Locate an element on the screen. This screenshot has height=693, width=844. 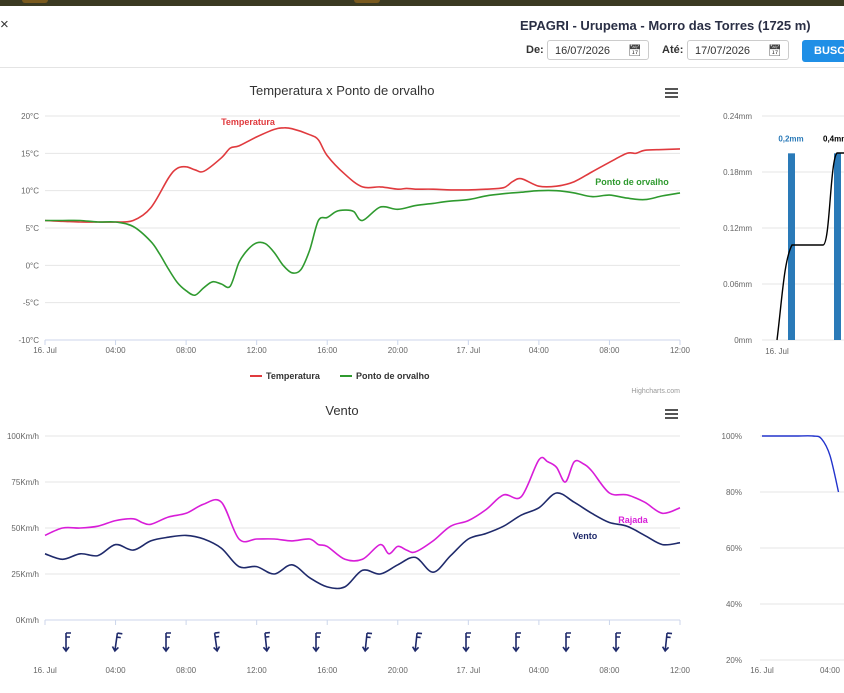
chart-title: Vento is located at coordinates (341, 410).